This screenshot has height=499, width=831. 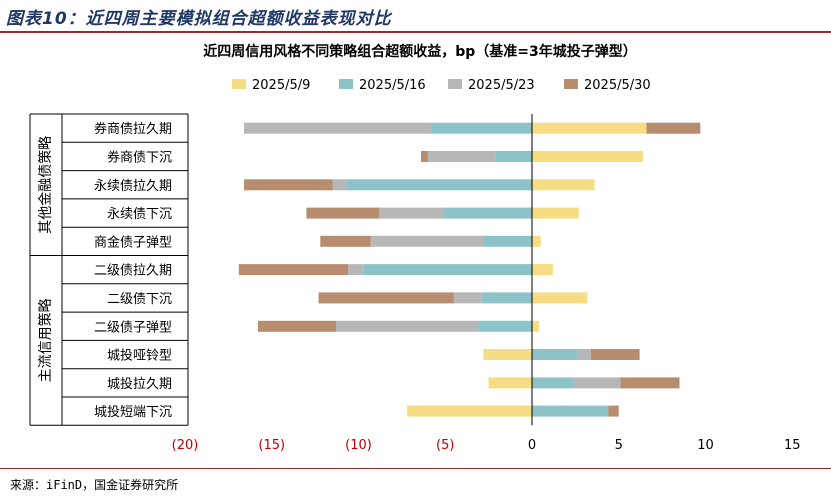 I want to click on category-label-7: 二级债下沉, so click(x=139, y=299).